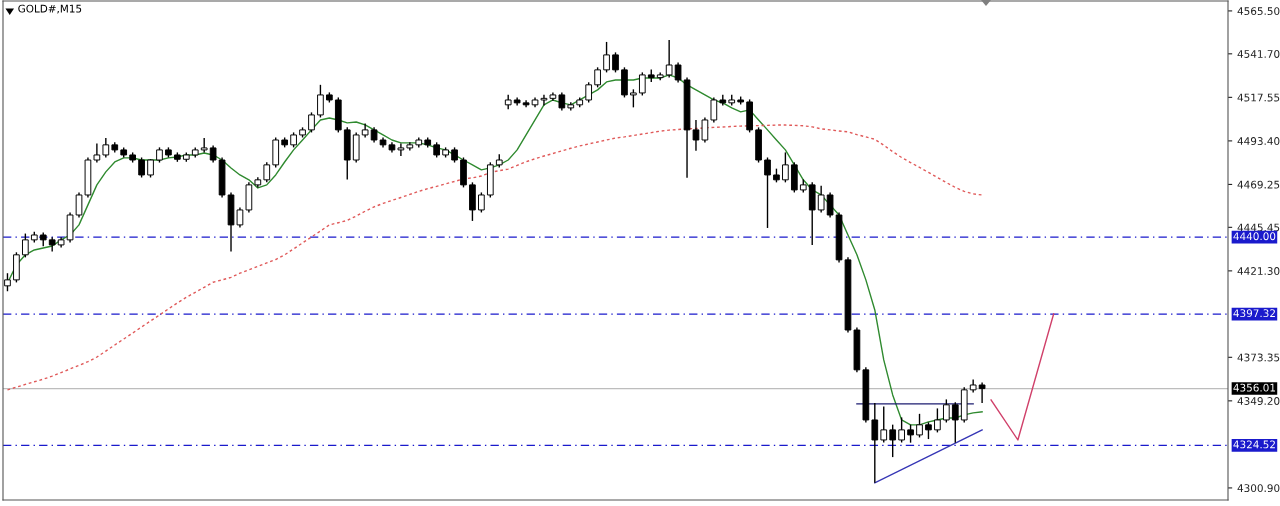 Image resolution: width=1280 pixels, height=506 pixels. Describe the element at coordinates (1258, 11) in the screenshot. I see `y-tick-label: 4565.50` at that location.